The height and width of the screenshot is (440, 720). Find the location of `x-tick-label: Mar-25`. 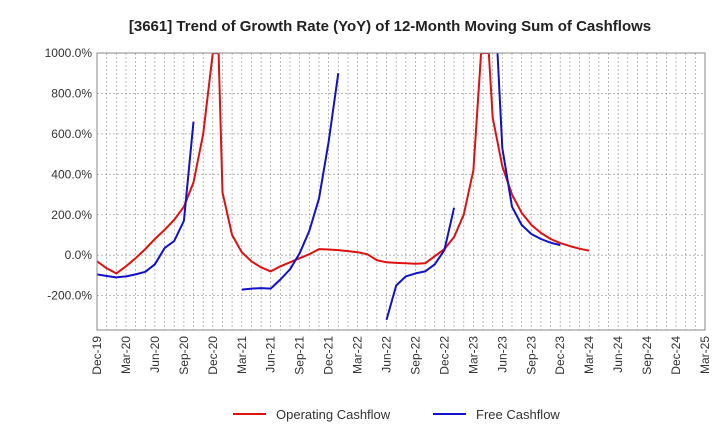

x-tick-label: Mar-25 is located at coordinates (705, 355).